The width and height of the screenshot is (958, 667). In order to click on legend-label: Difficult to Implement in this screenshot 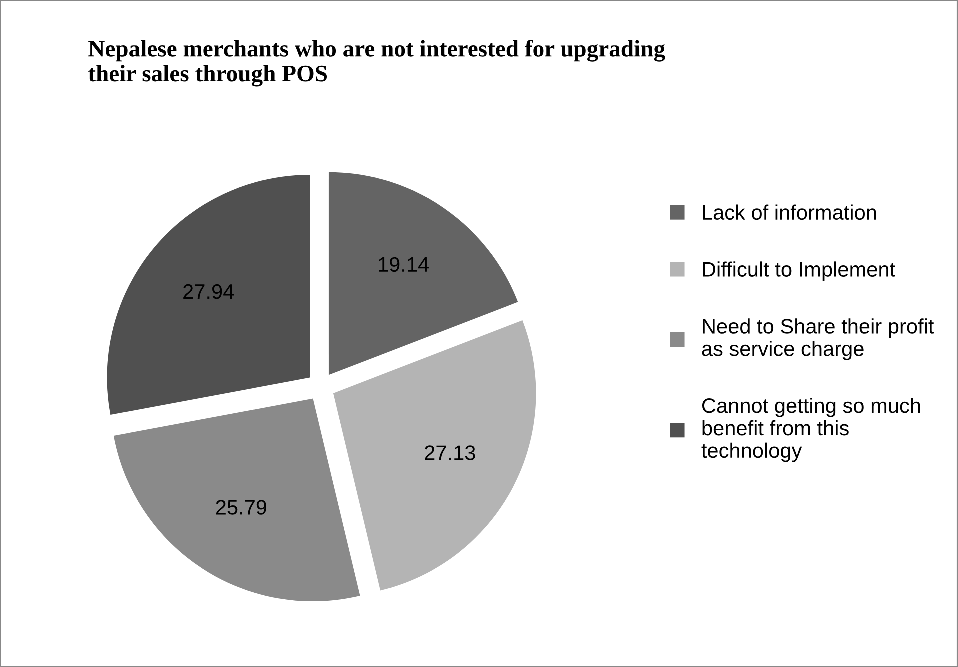, I will do `click(799, 272)`.